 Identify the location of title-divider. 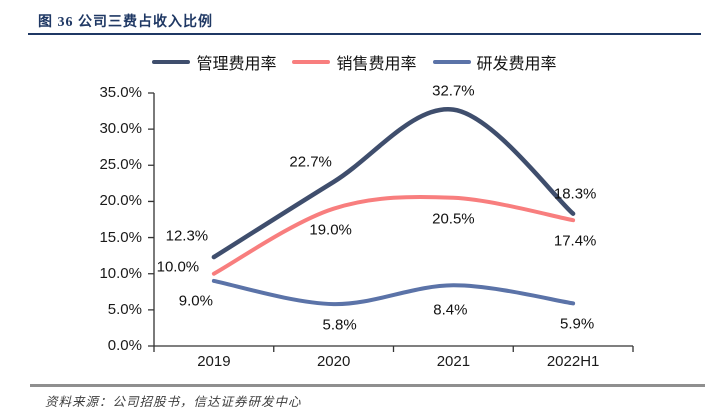
(364, 34).